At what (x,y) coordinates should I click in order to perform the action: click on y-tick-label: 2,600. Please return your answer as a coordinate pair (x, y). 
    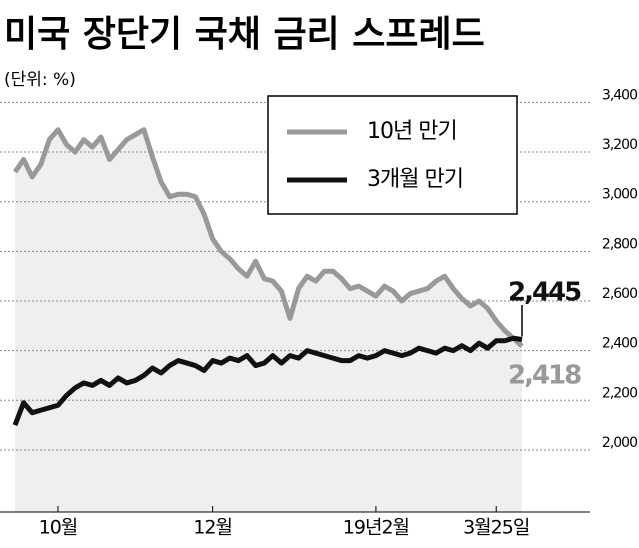
    Looking at the image, I should click on (619, 294).